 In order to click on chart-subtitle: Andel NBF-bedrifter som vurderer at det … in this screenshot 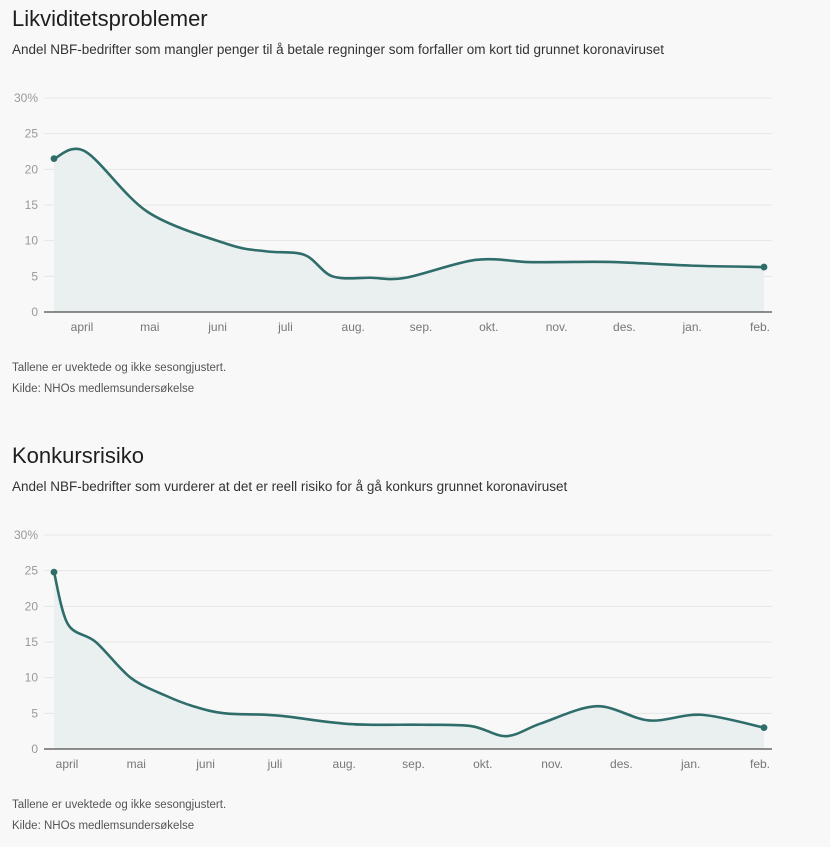, I will do `click(290, 486)`.